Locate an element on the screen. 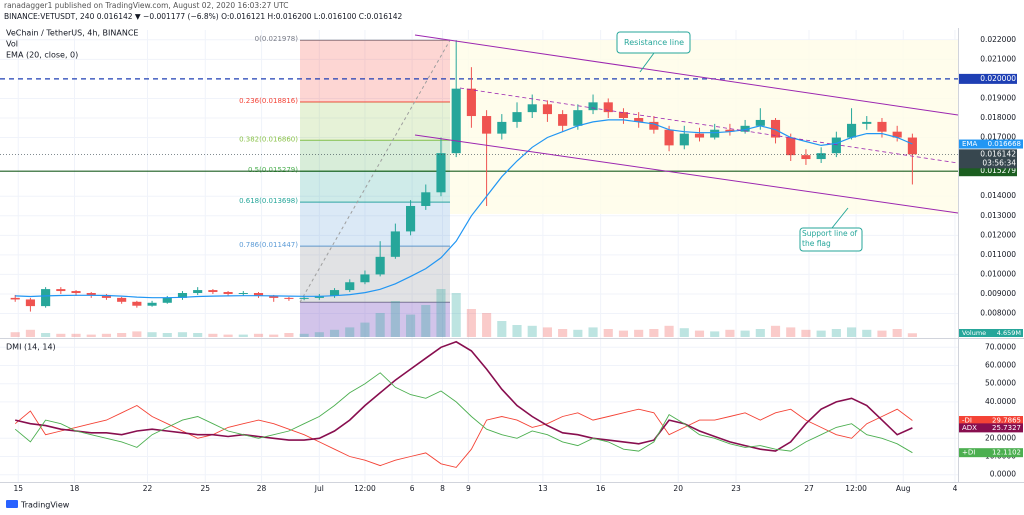 This screenshot has width=1024, height=515. callout-line is located at coordinates (840, 218).